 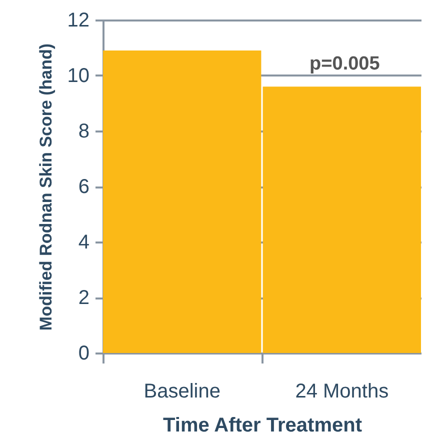 I want to click on y-tick-label: 12, so click(x=78, y=21).